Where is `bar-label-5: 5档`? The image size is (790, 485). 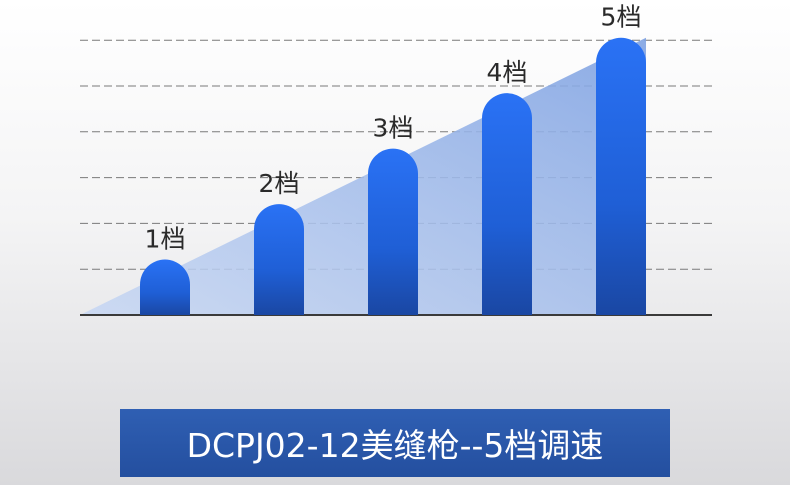 bar-label-5: 5档 is located at coordinates (621, 17).